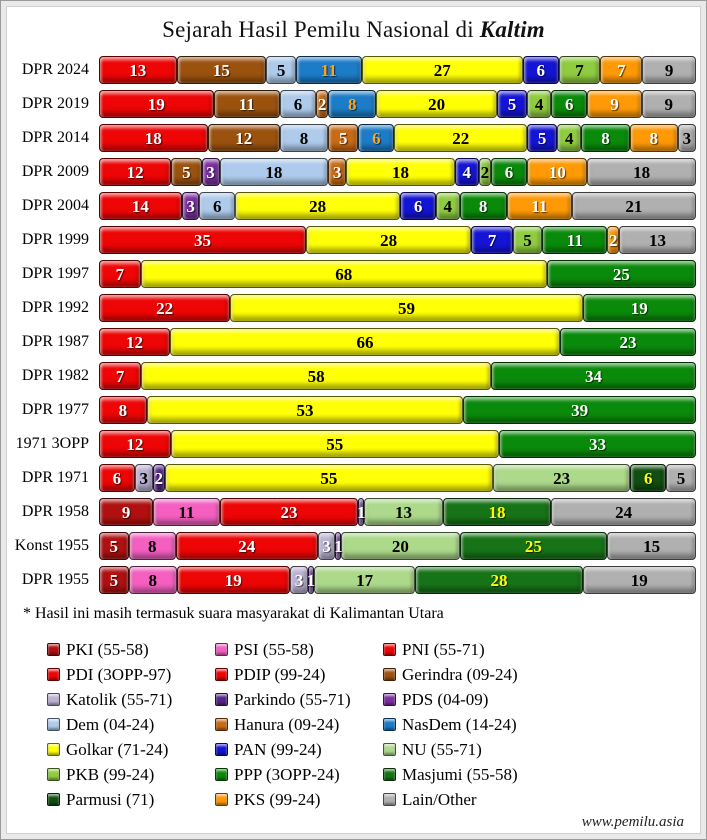  I want to click on bar-segment-golkar: 58, so click(316, 376).